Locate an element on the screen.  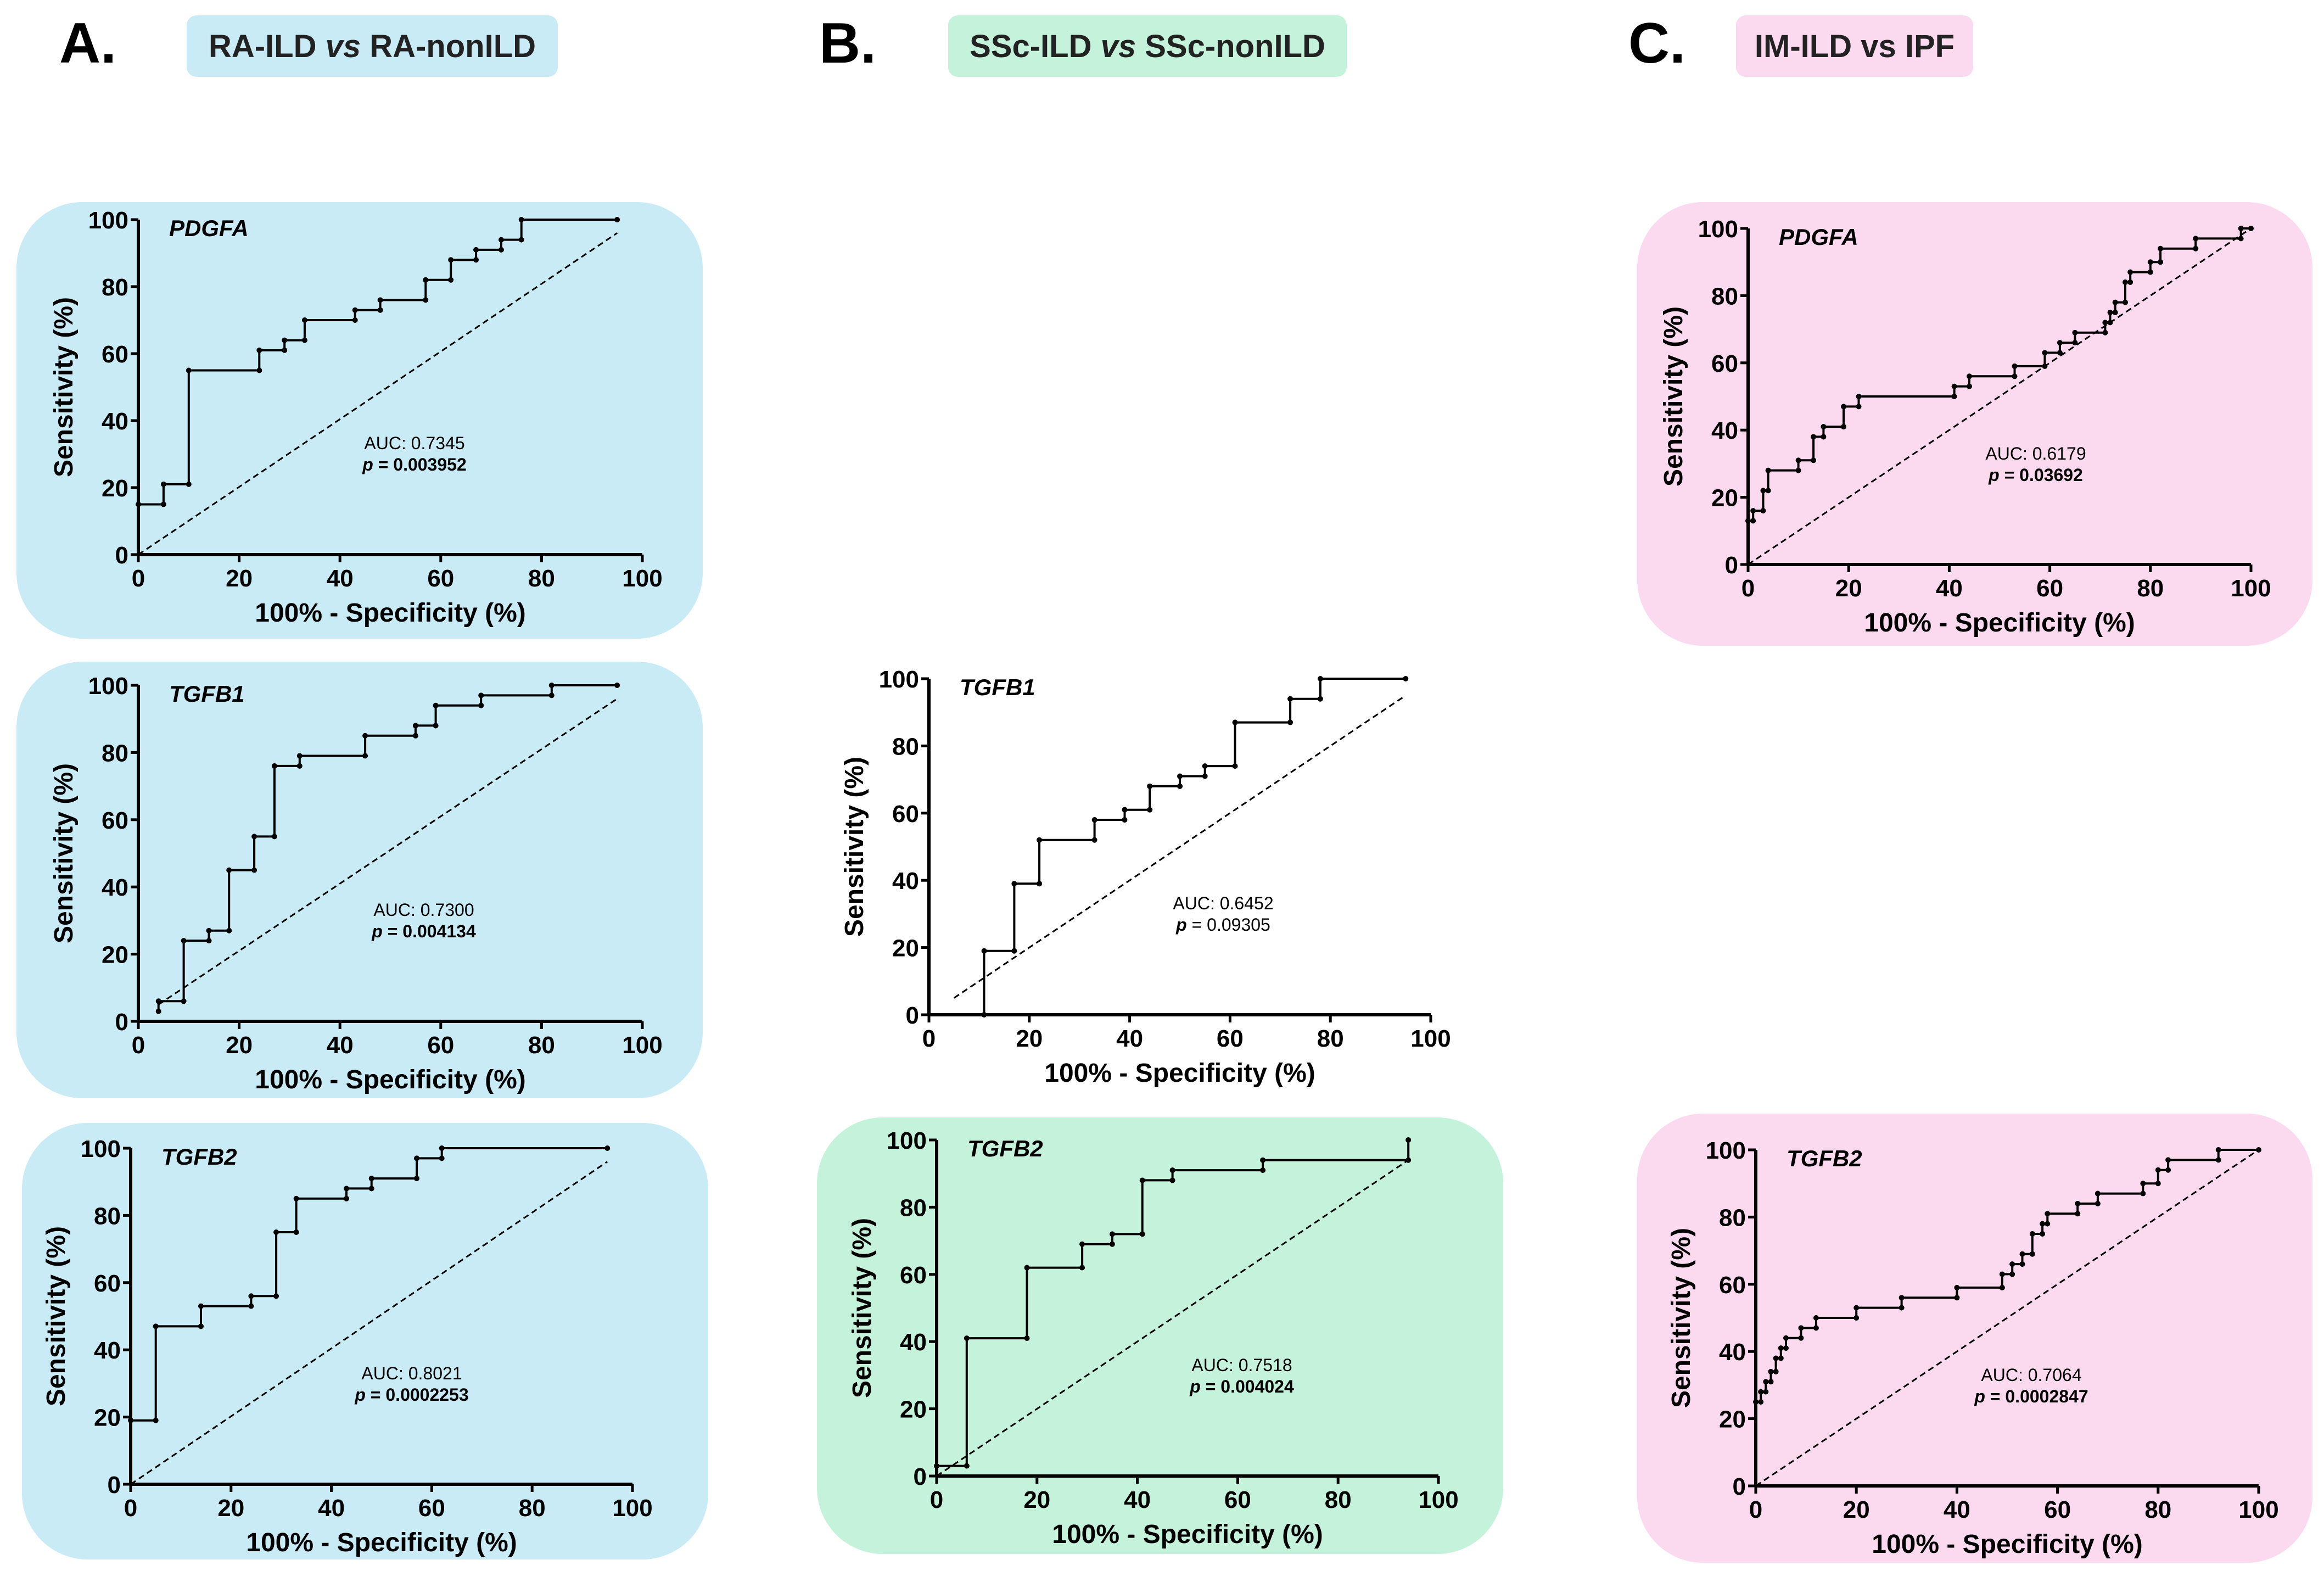
x-tick-label: 40 is located at coordinates (1957, 1509).